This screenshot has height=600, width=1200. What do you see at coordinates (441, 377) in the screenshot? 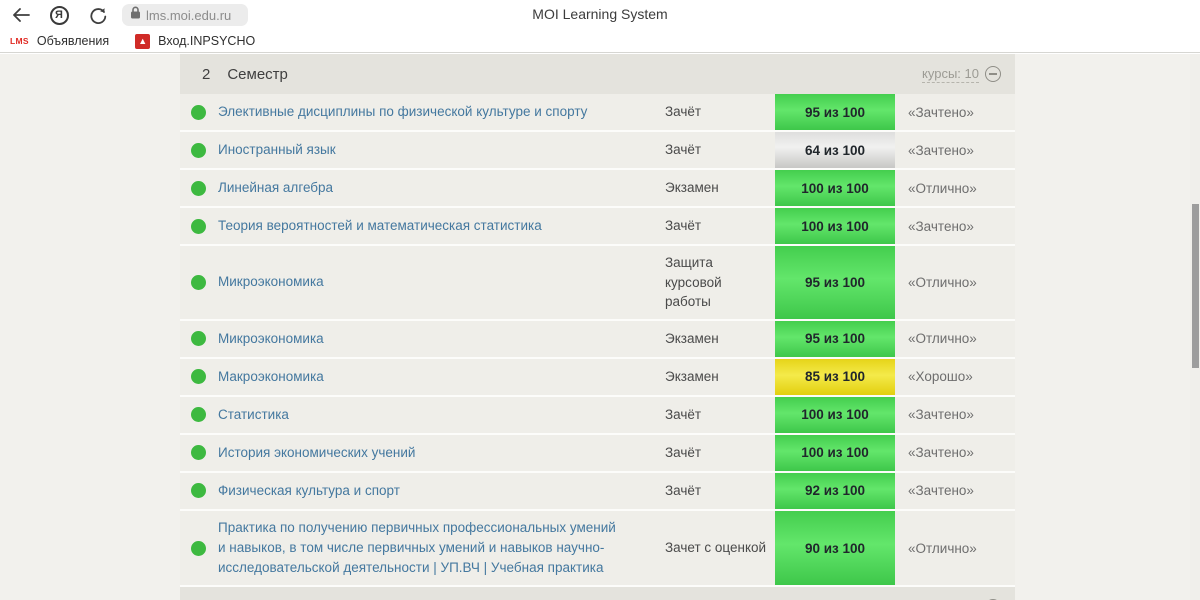
I see `course-name-cell: Макроэкономика` at bounding box center [441, 377].